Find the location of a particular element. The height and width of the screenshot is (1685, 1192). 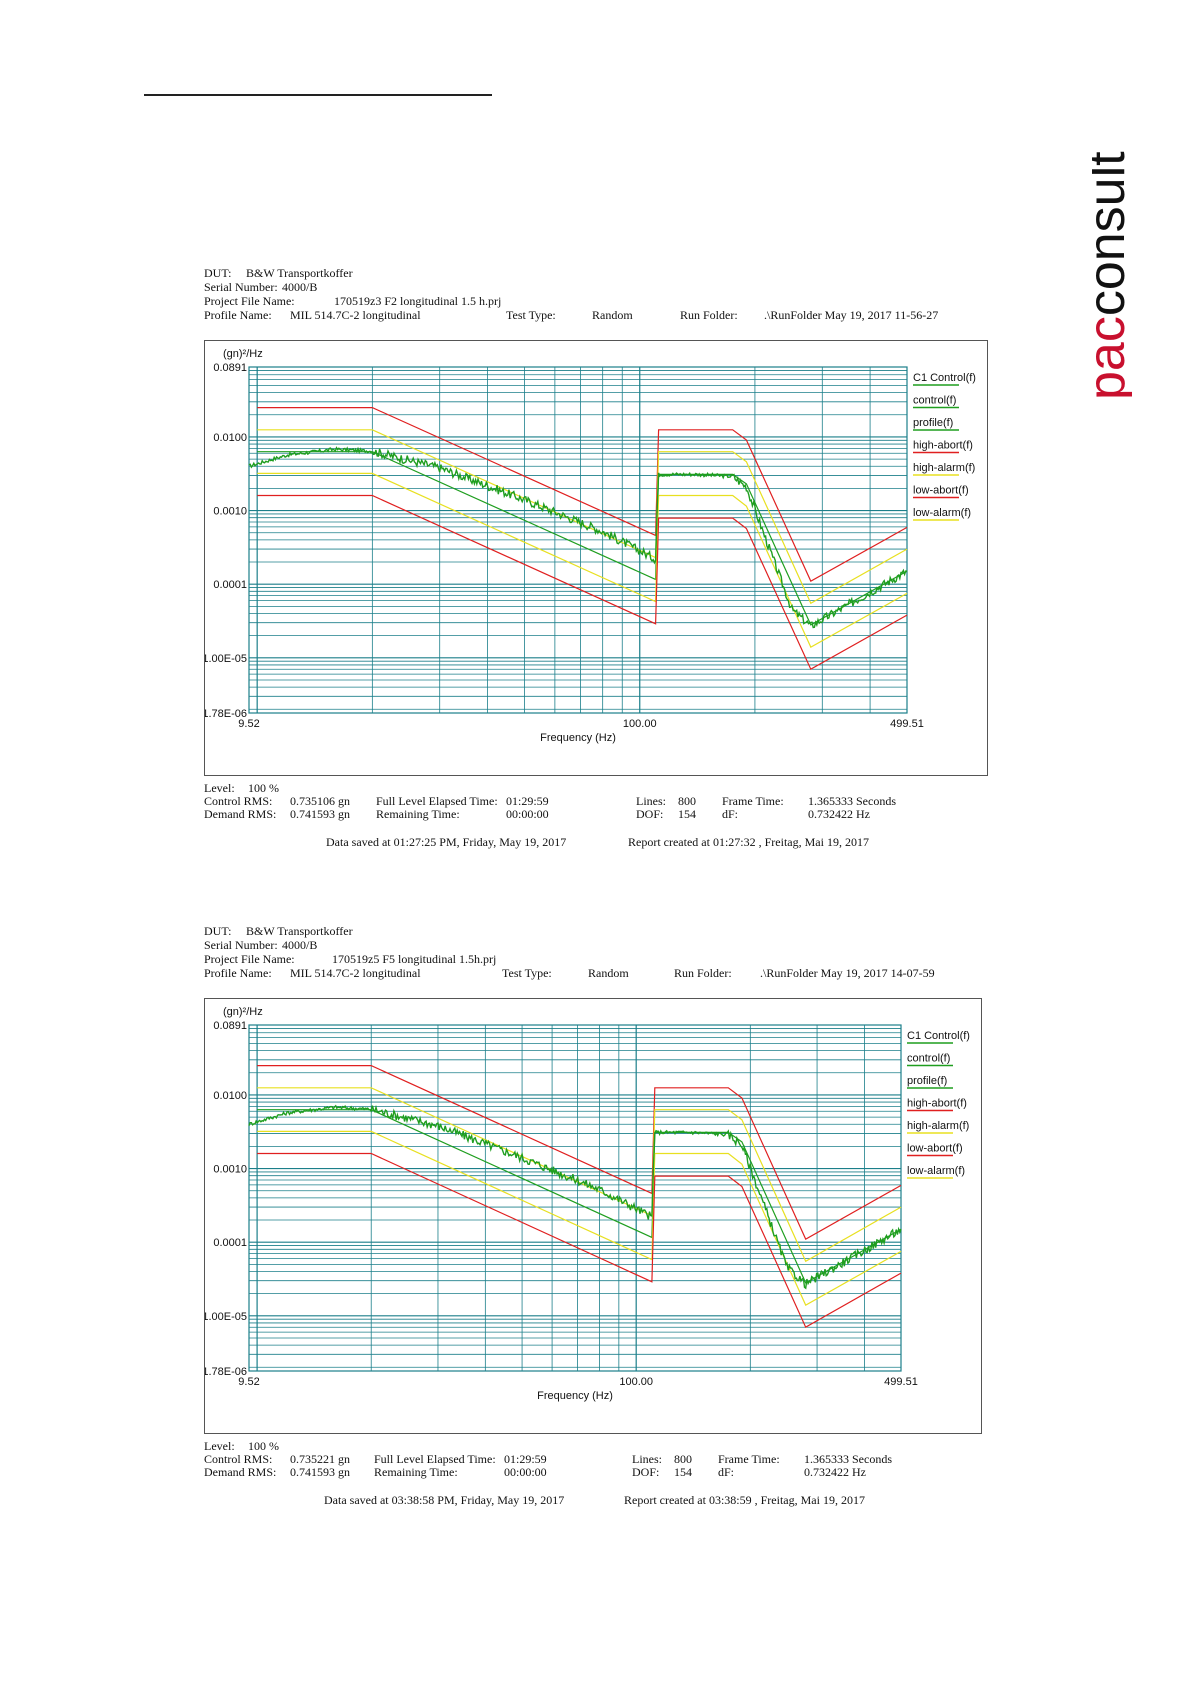

y-tick-label: 1.78E-06 is located at coordinates (226, 1372).